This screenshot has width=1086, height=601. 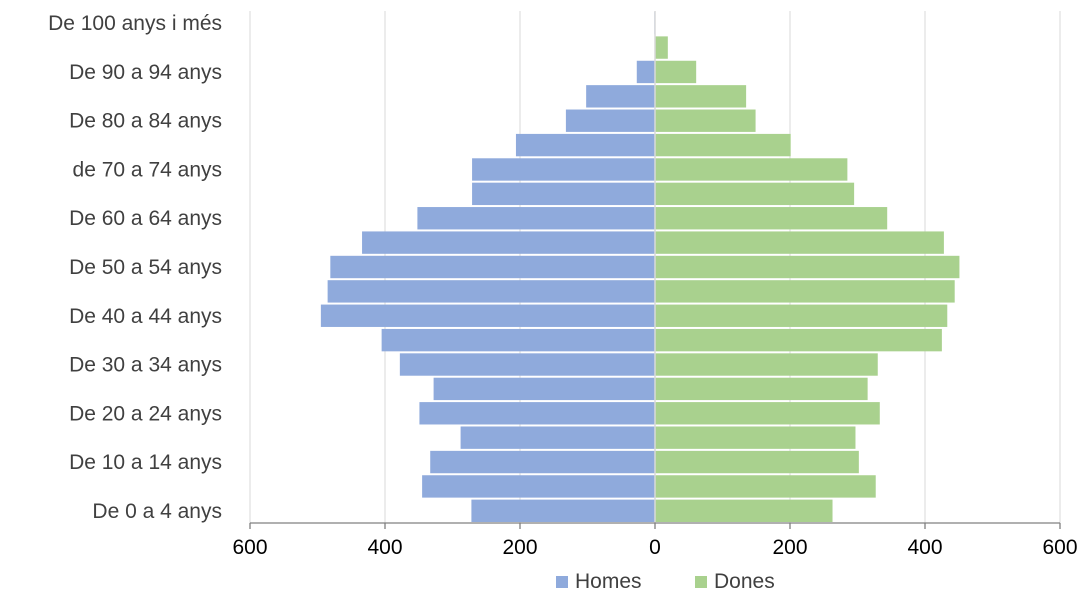 What do you see at coordinates (145, 413) in the screenshot?
I see `y-tick-label: De 20 a 24 anys` at bounding box center [145, 413].